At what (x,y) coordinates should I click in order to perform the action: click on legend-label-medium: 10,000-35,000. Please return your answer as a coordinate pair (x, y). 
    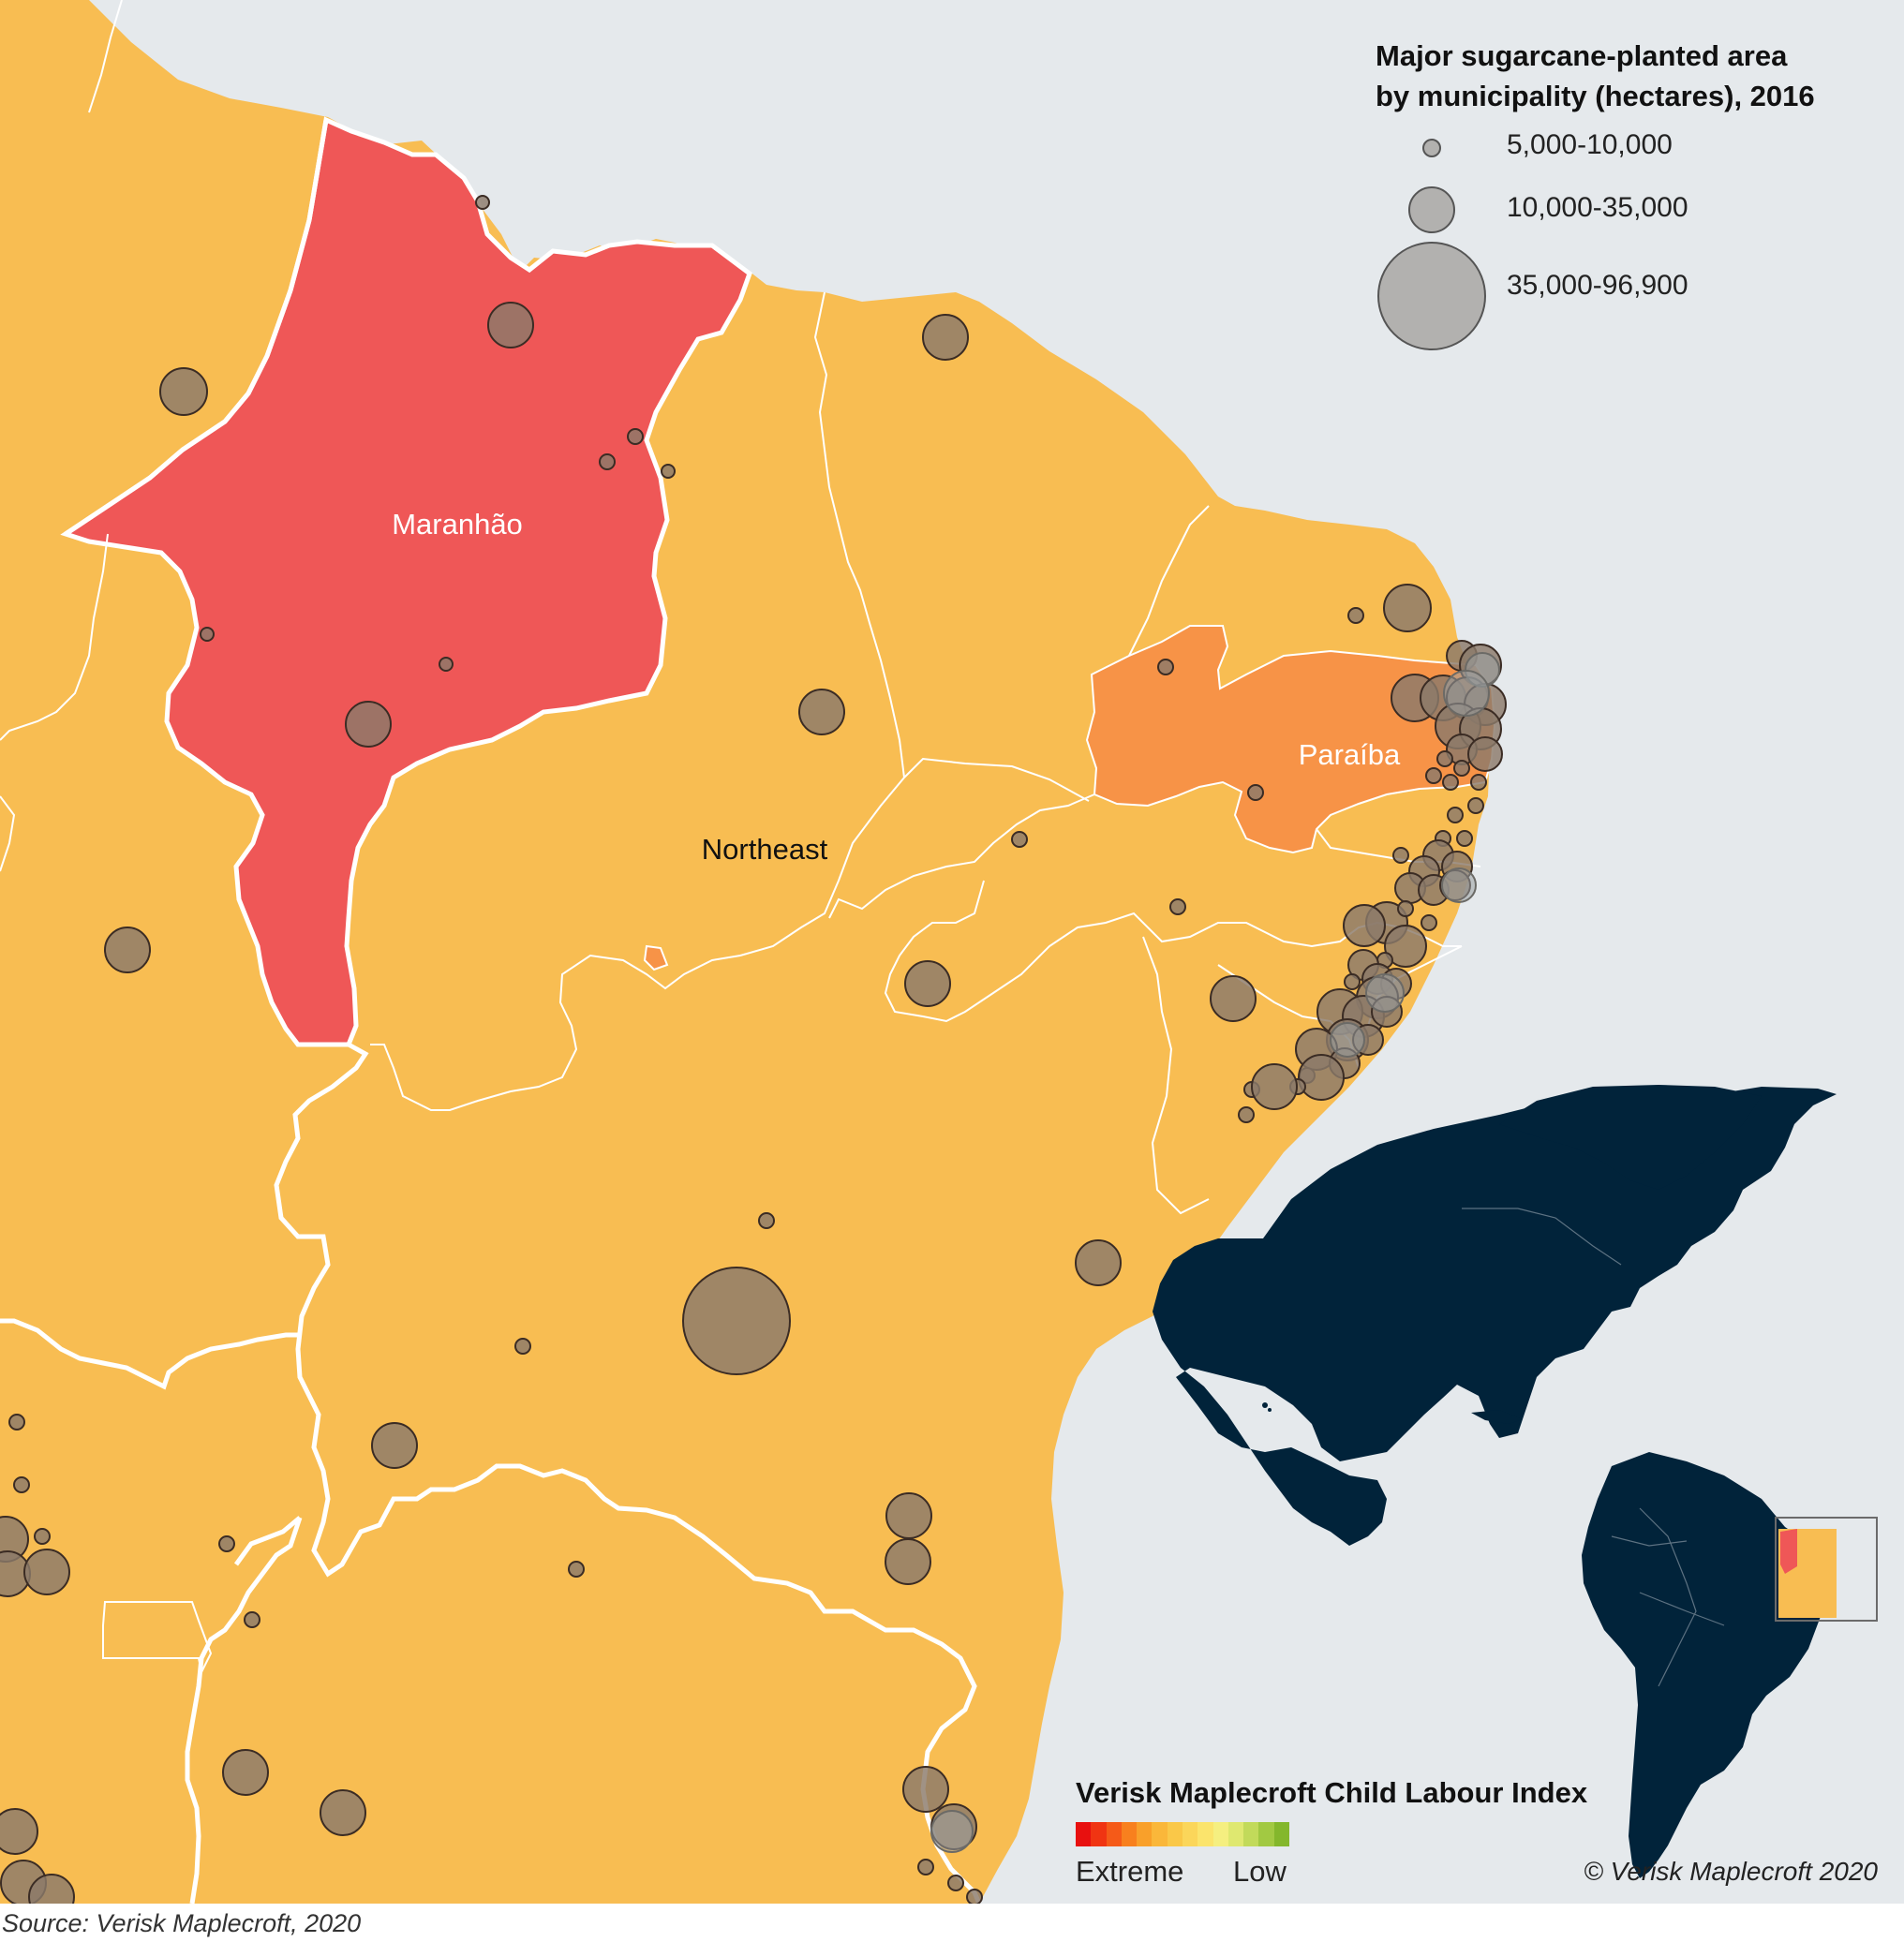
    Looking at the image, I should click on (1597, 207).